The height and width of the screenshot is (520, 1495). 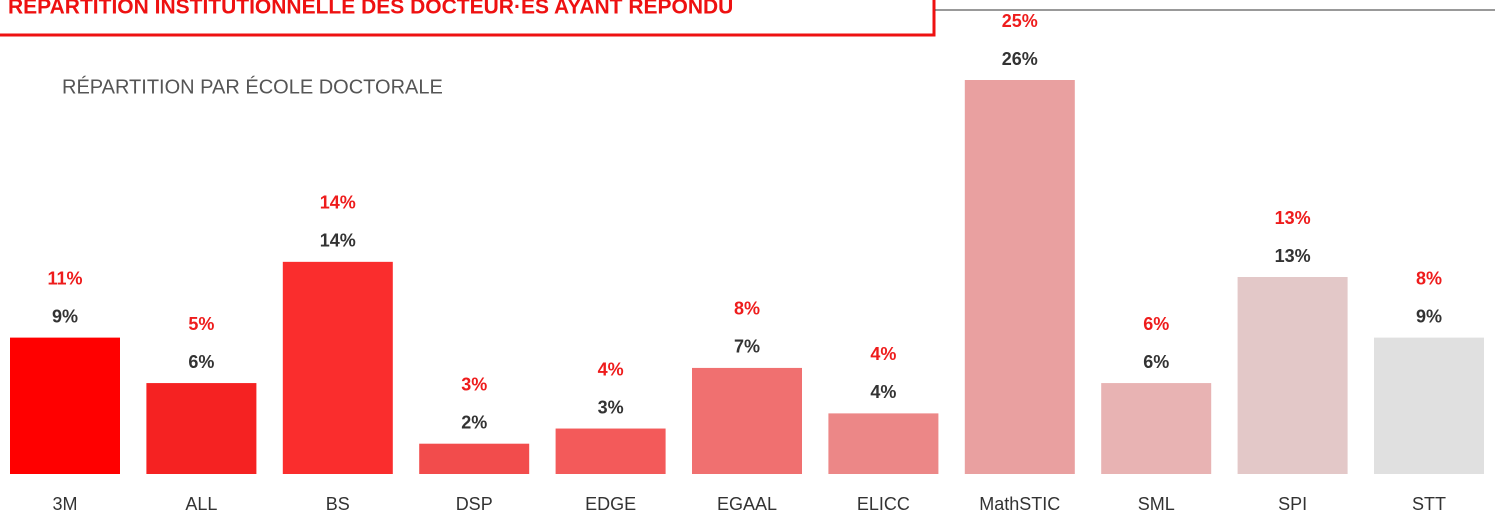 I want to click on value-label: 3%, so click(x=611, y=407).